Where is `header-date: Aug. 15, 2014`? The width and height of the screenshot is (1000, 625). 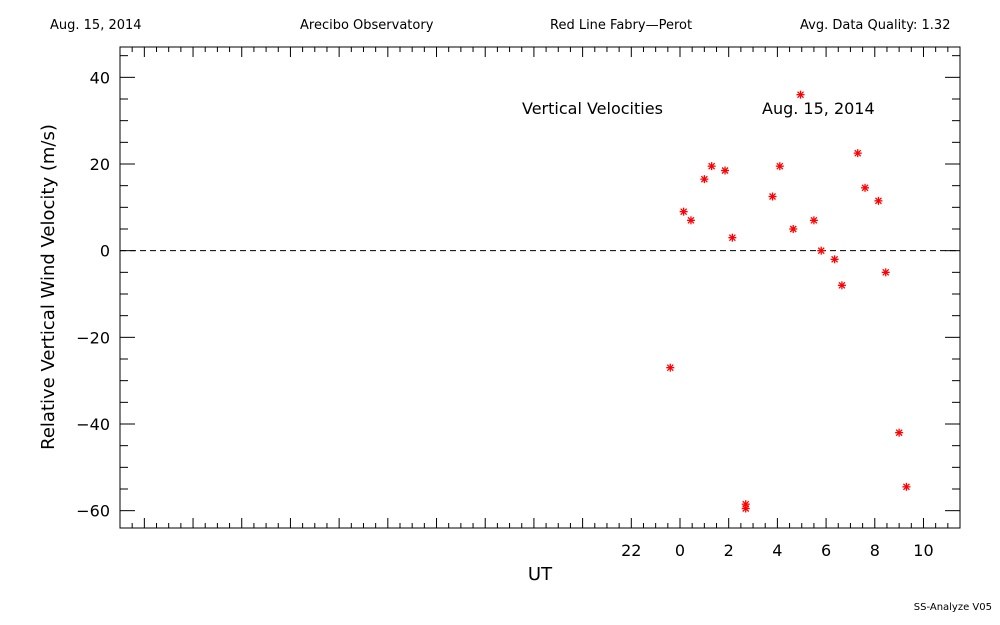 header-date: Aug. 15, 2014 is located at coordinates (96, 25).